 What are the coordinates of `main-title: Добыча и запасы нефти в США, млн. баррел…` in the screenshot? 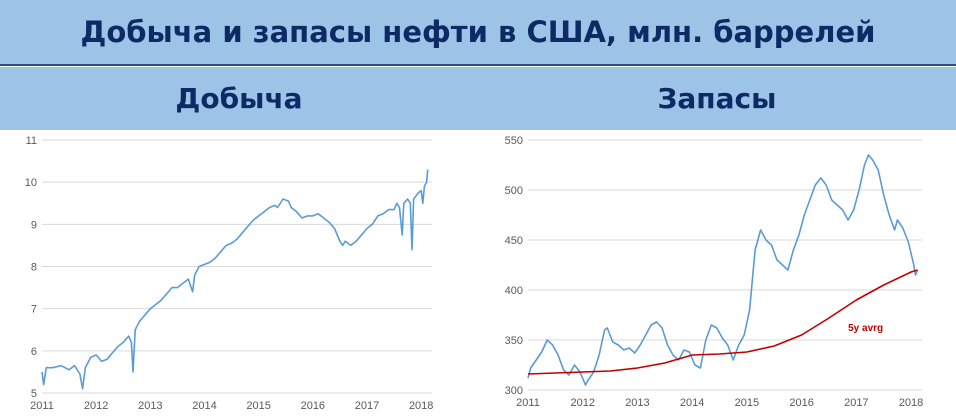 It's located at (478, 32).